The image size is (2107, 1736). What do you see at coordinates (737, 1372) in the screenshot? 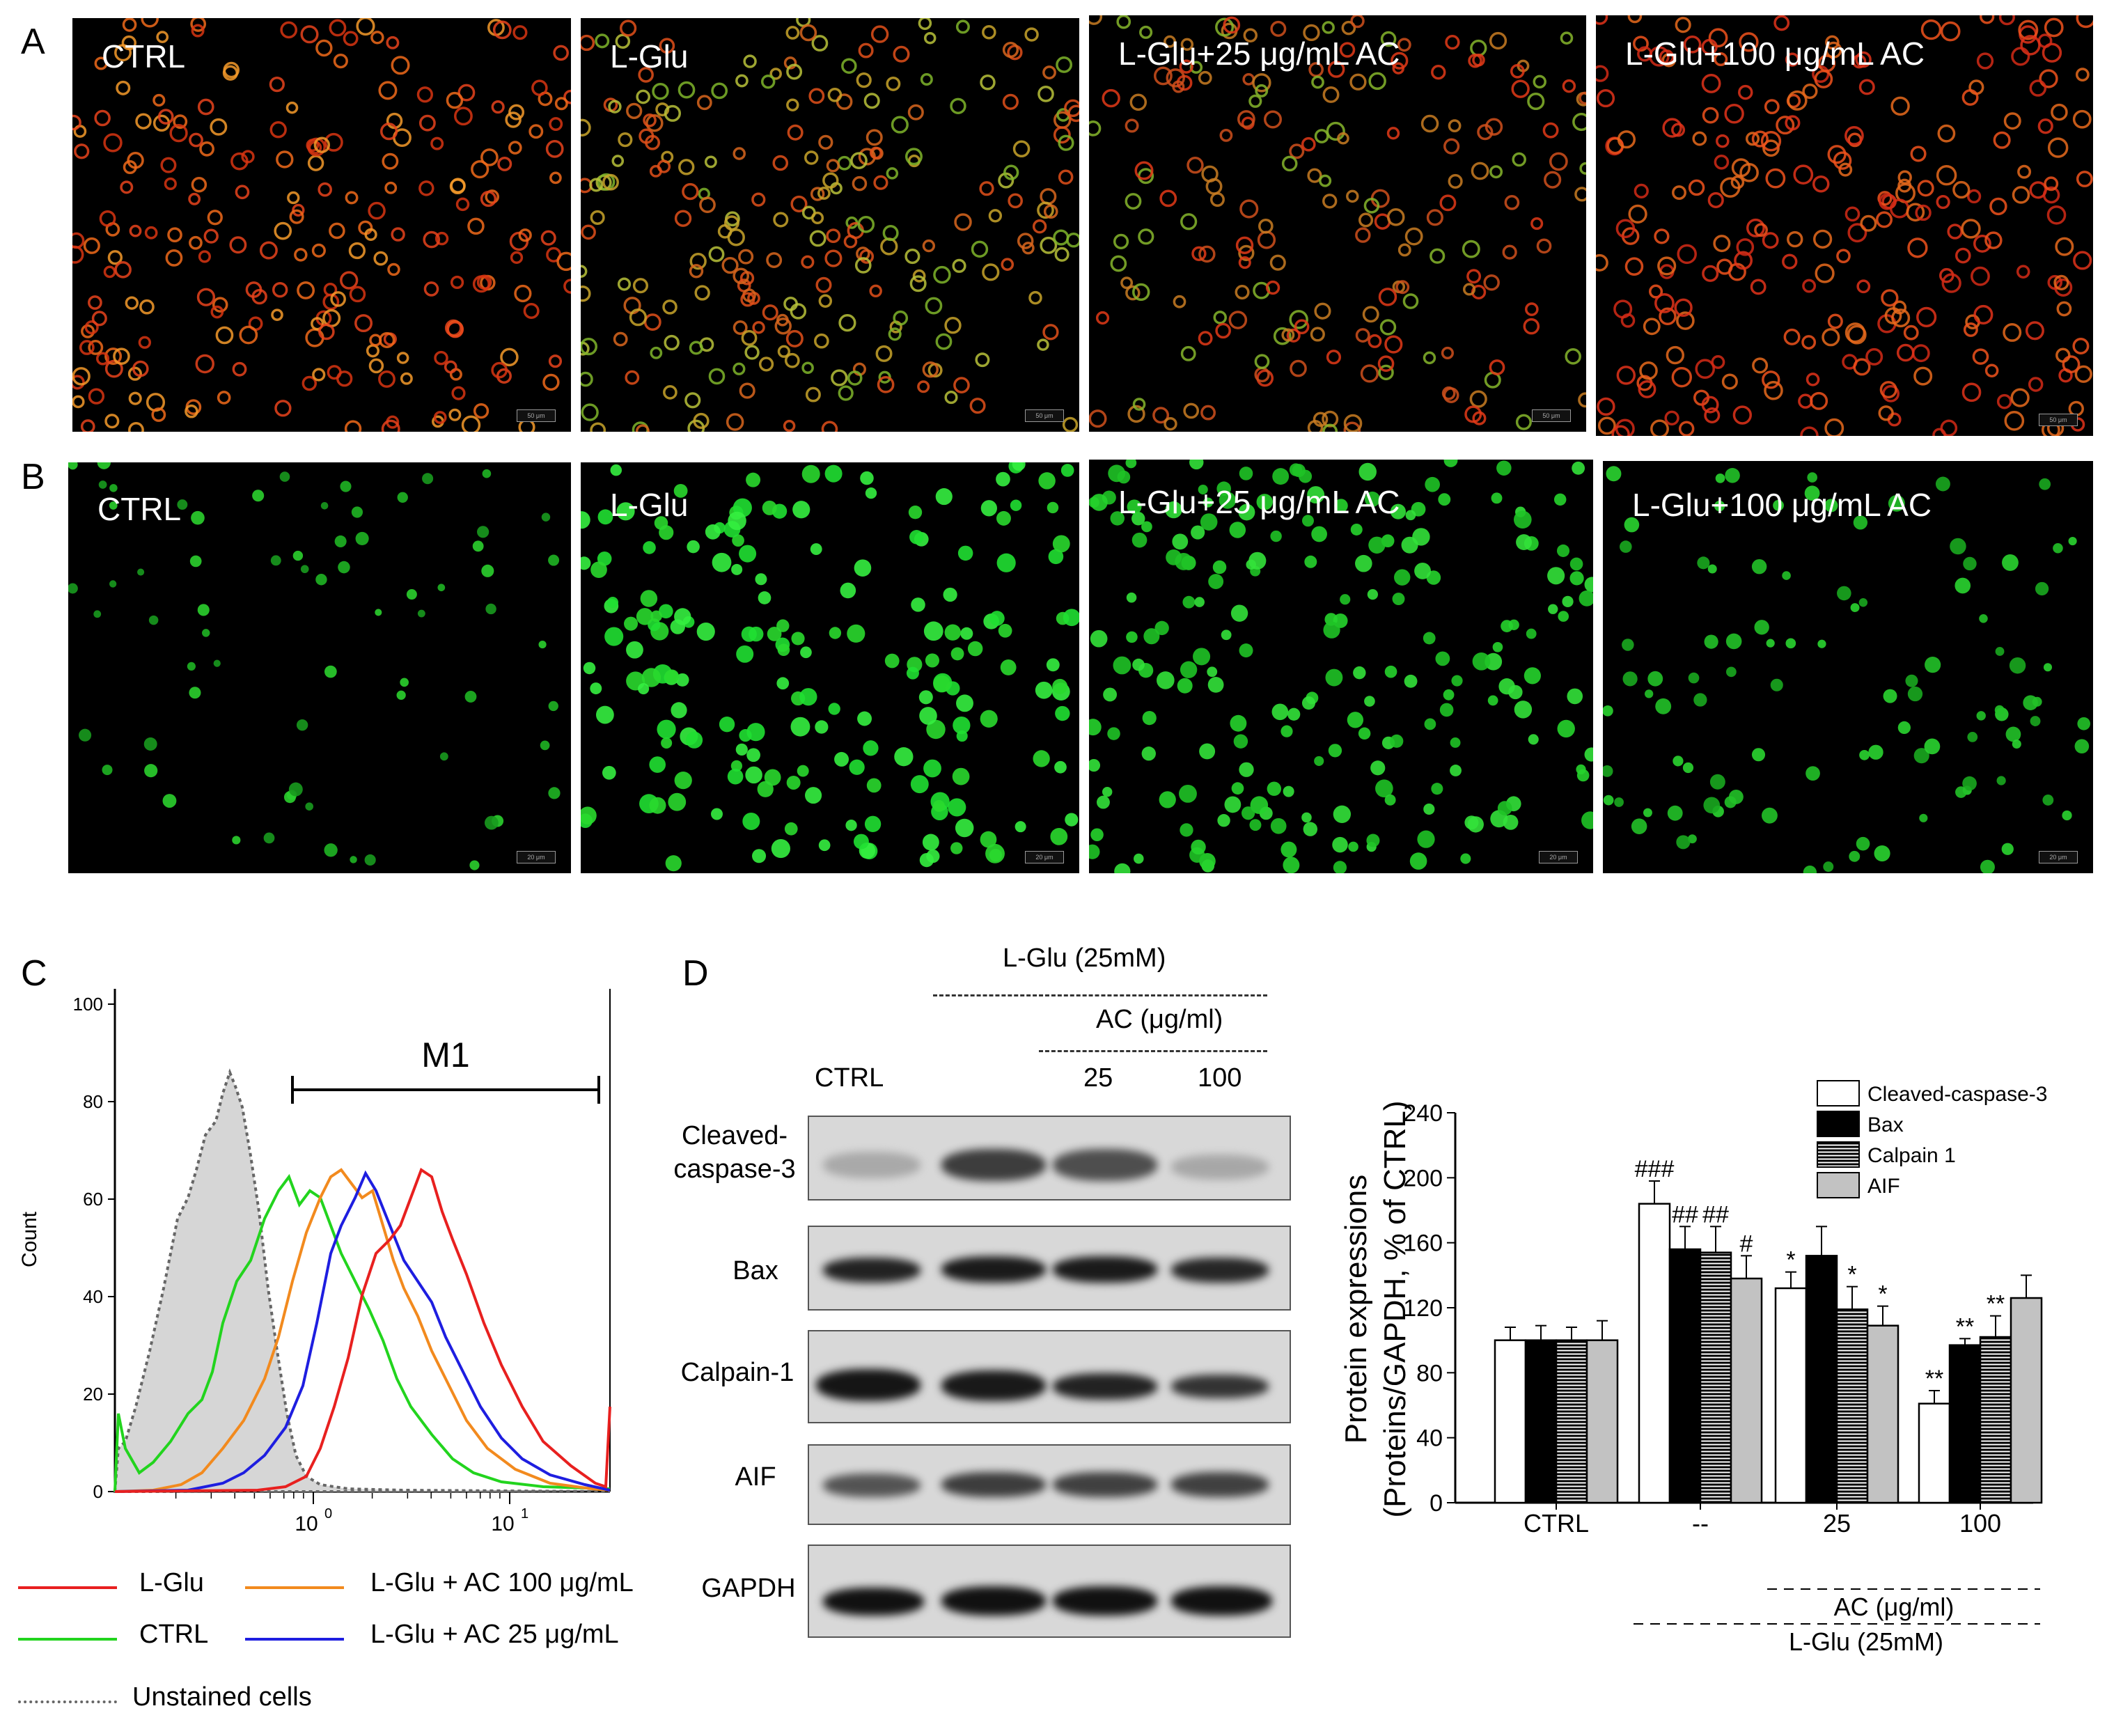
I see `blot-label-calpain-1: Calpain-1` at bounding box center [737, 1372].